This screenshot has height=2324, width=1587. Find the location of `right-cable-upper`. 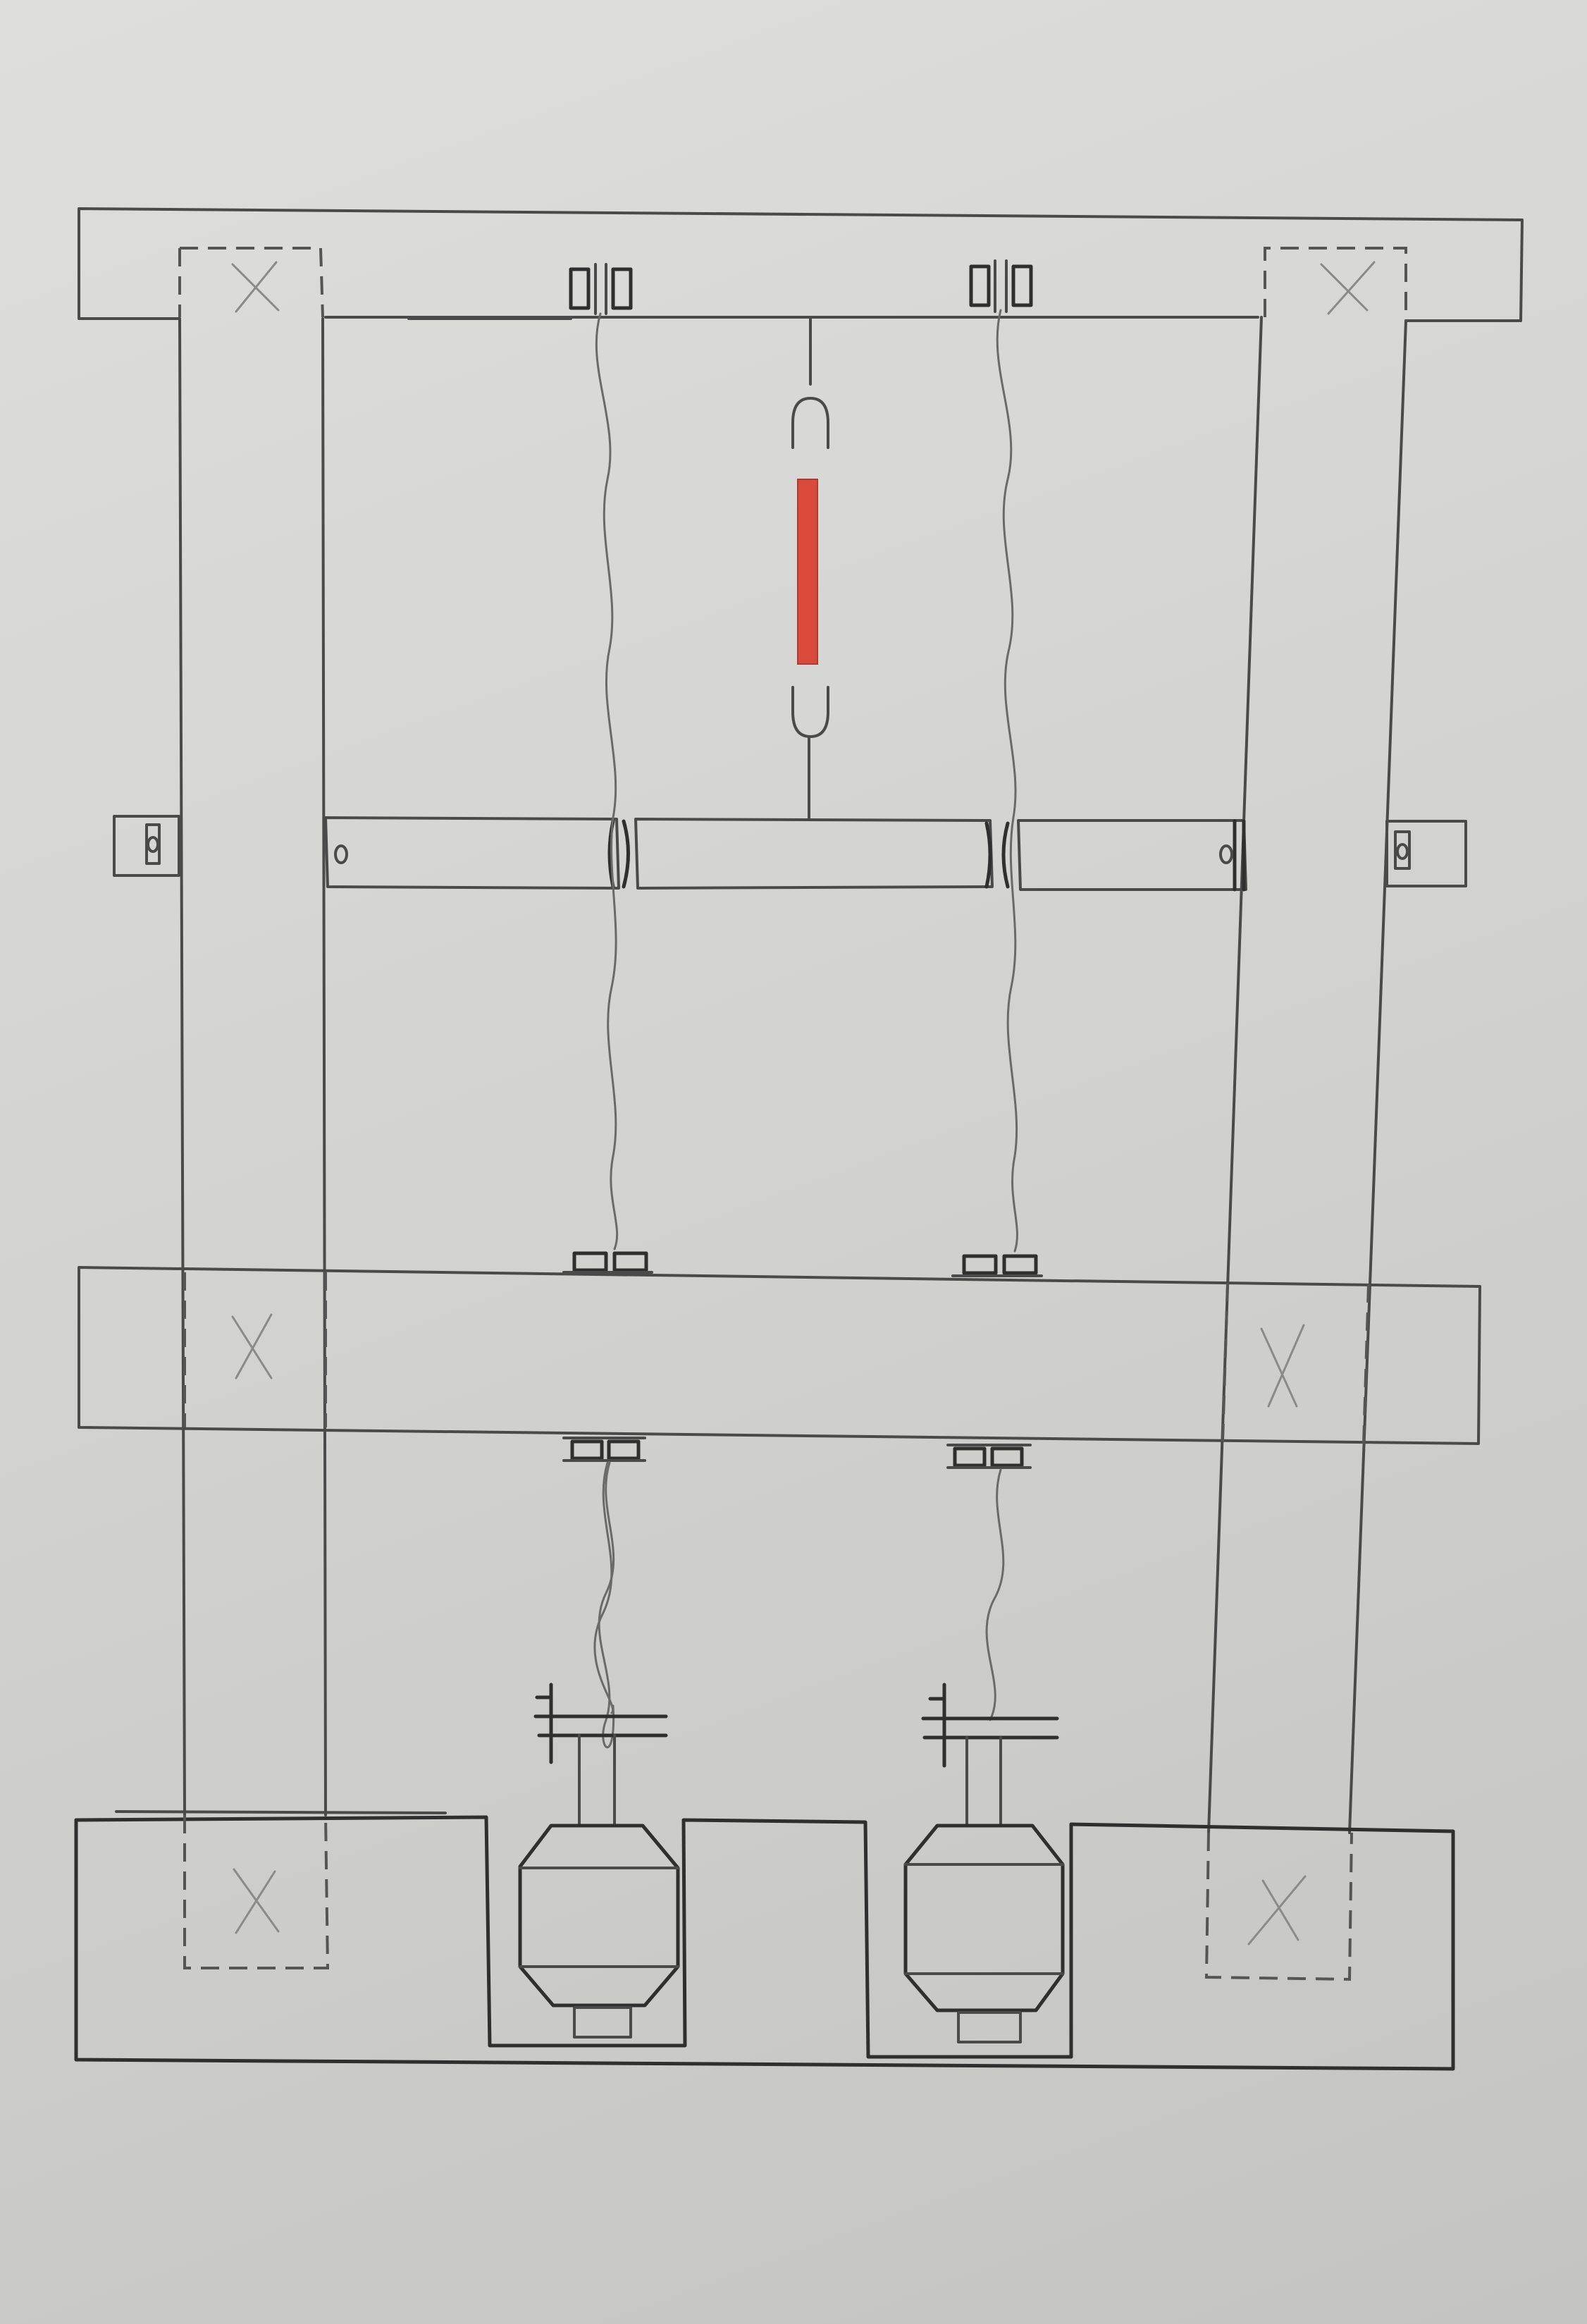

right-cable-upper is located at coordinates (1007, 781).